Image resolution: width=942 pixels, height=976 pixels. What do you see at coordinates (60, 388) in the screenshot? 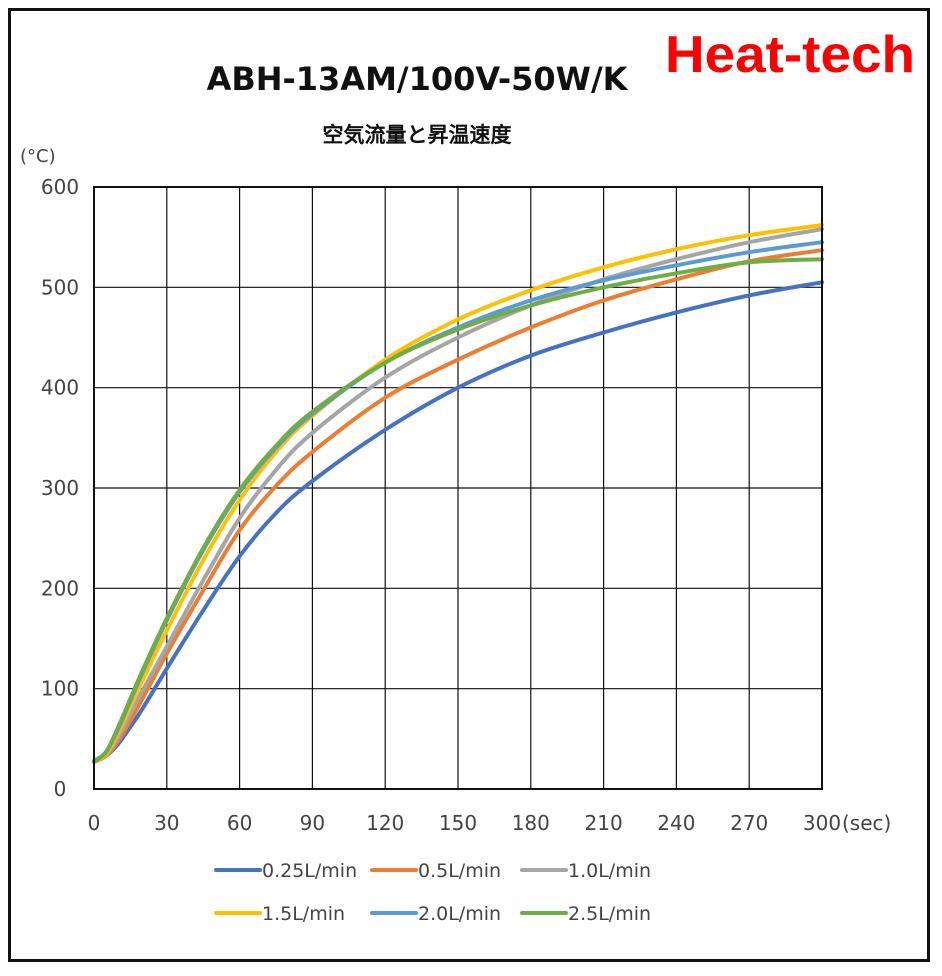
I see `y-tick-label: 400` at bounding box center [60, 388].